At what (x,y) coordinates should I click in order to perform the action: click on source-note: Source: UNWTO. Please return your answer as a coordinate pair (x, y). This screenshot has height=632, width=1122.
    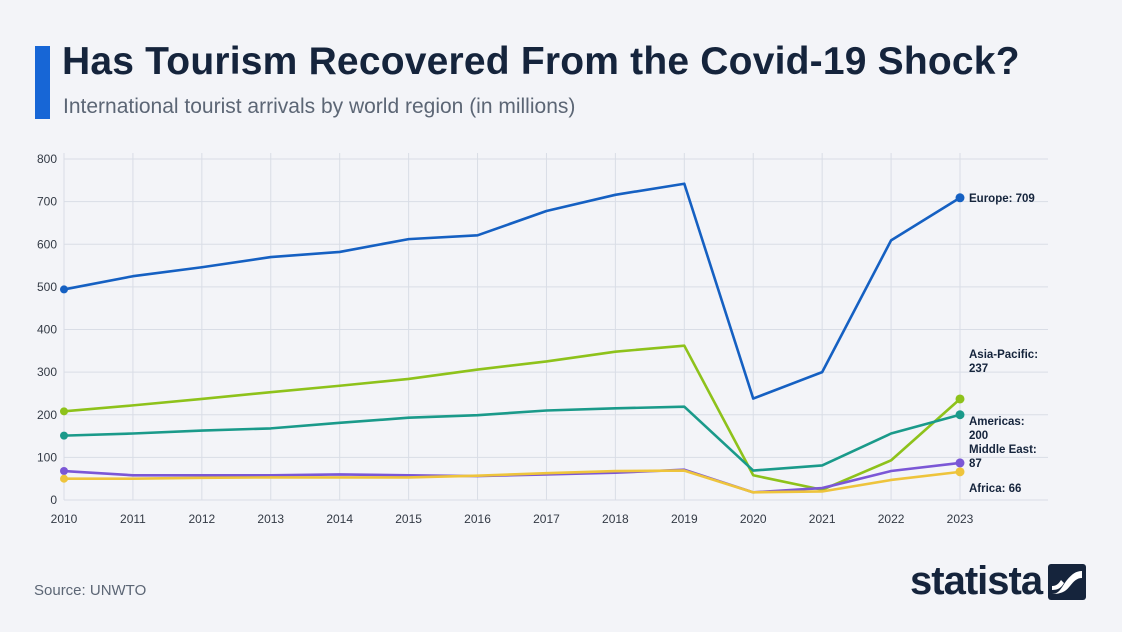
    Looking at the image, I should click on (90, 590).